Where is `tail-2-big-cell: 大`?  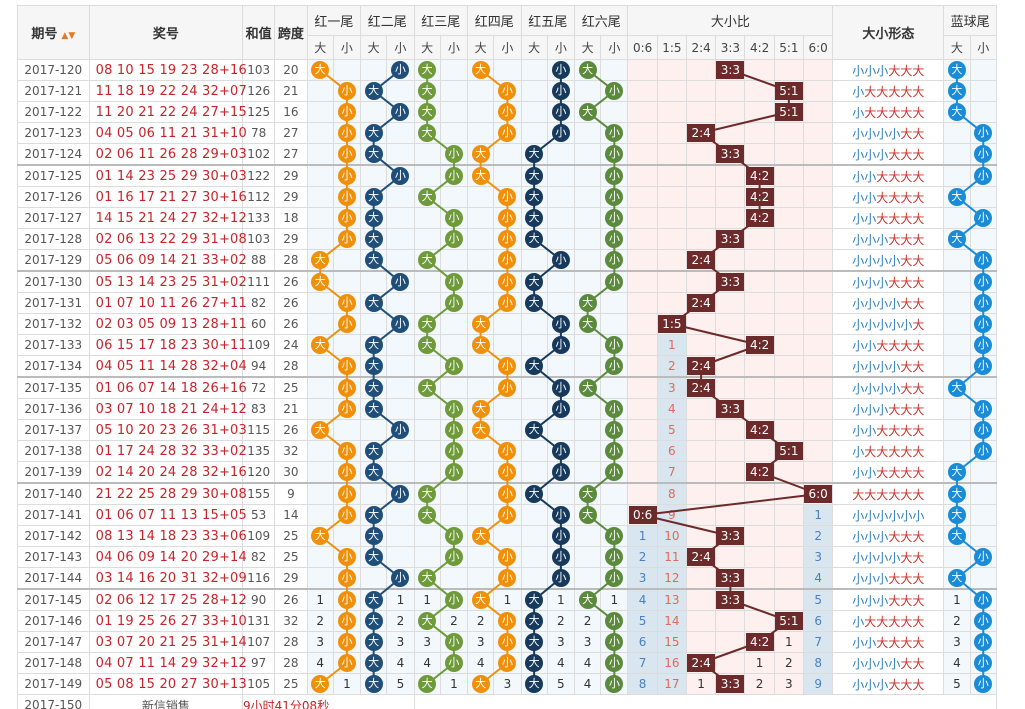
tail-2-big-cell: 大 is located at coordinates (374, 536).